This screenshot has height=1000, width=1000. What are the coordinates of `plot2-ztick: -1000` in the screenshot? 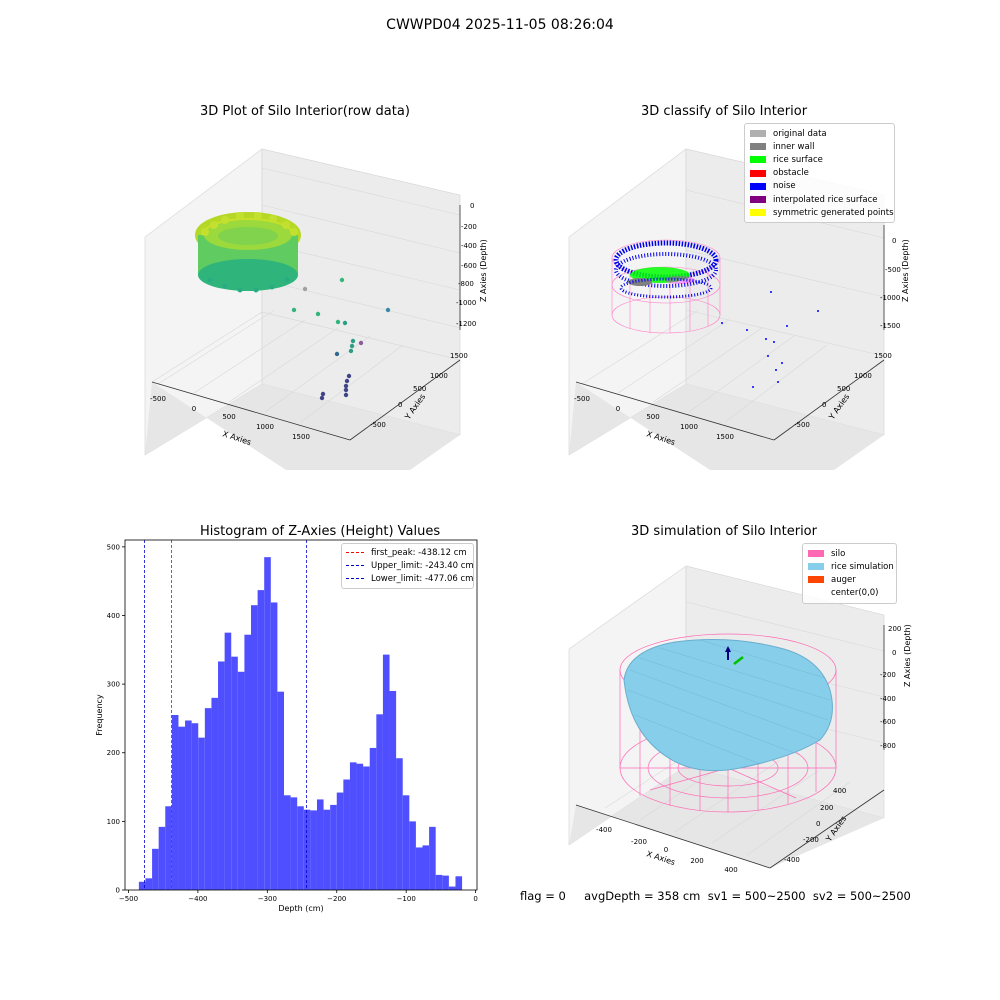 It's located at (890, 298).